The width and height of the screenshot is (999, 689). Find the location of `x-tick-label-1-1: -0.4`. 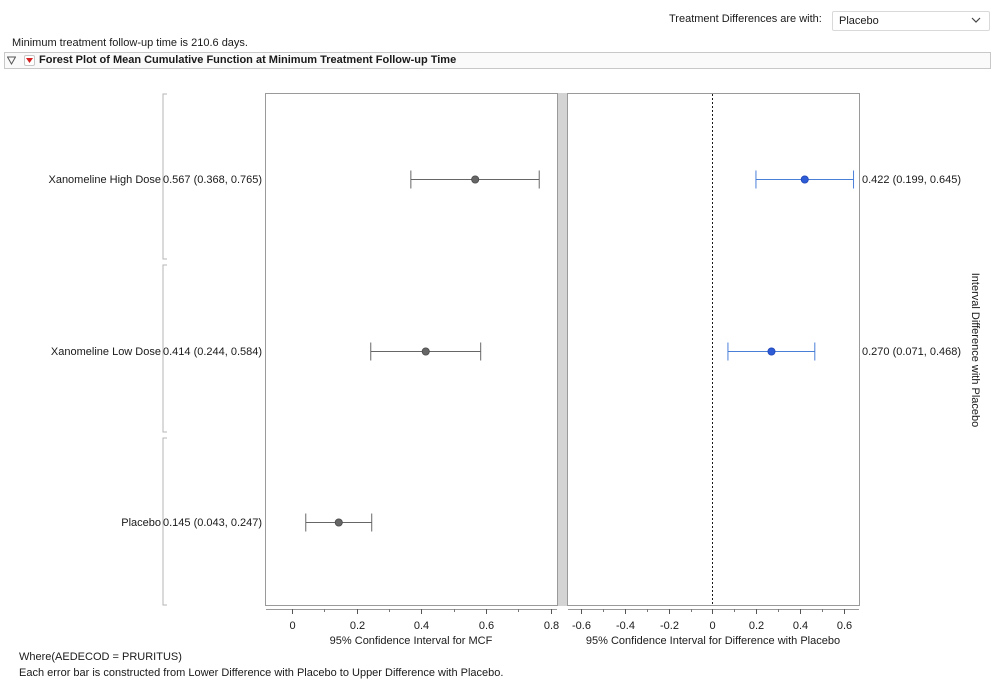

x-tick-label-1-1: -0.4 is located at coordinates (625, 626).